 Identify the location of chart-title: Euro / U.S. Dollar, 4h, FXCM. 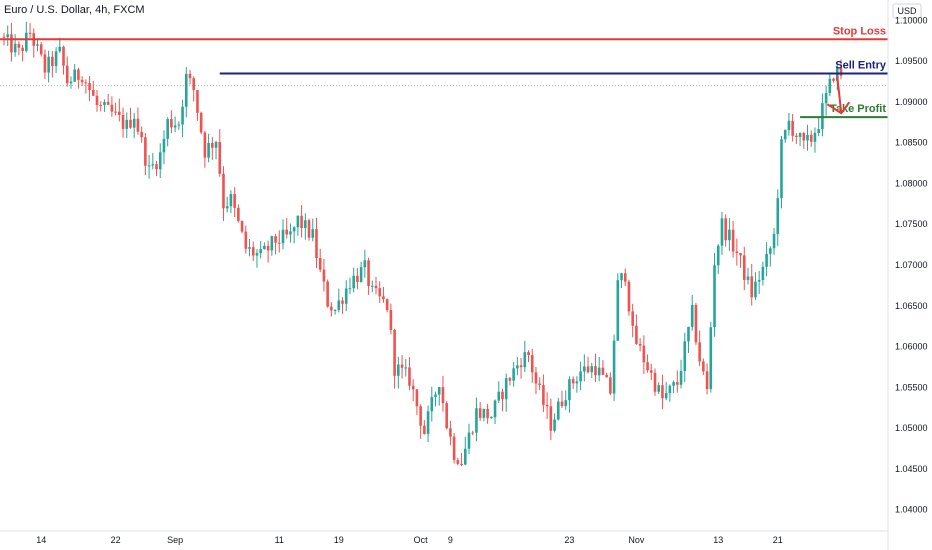
(74, 10).